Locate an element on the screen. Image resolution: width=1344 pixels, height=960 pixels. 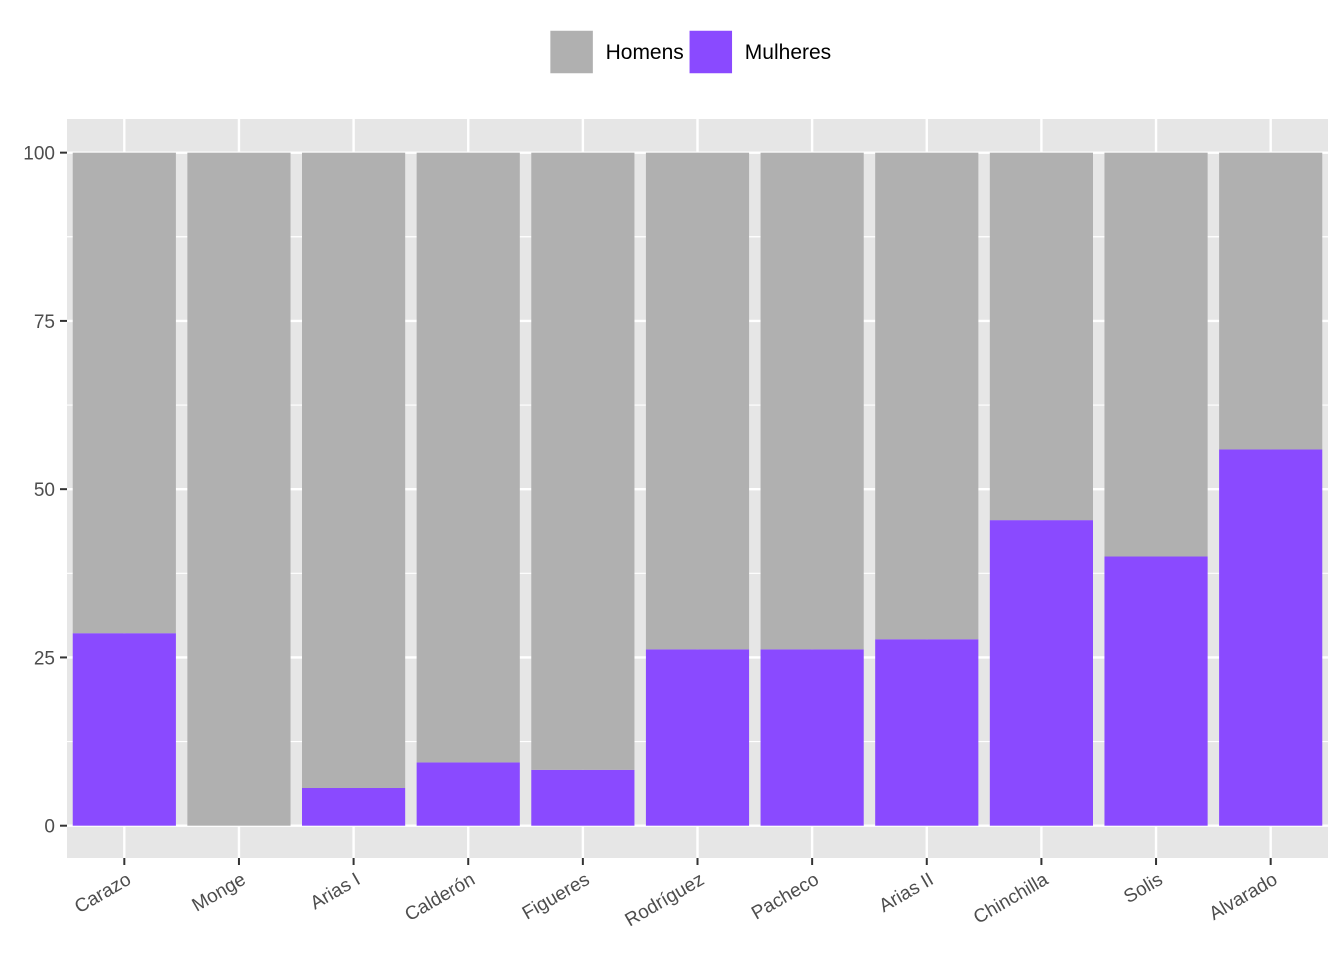
bar-homens-solis is located at coordinates (1156, 354).